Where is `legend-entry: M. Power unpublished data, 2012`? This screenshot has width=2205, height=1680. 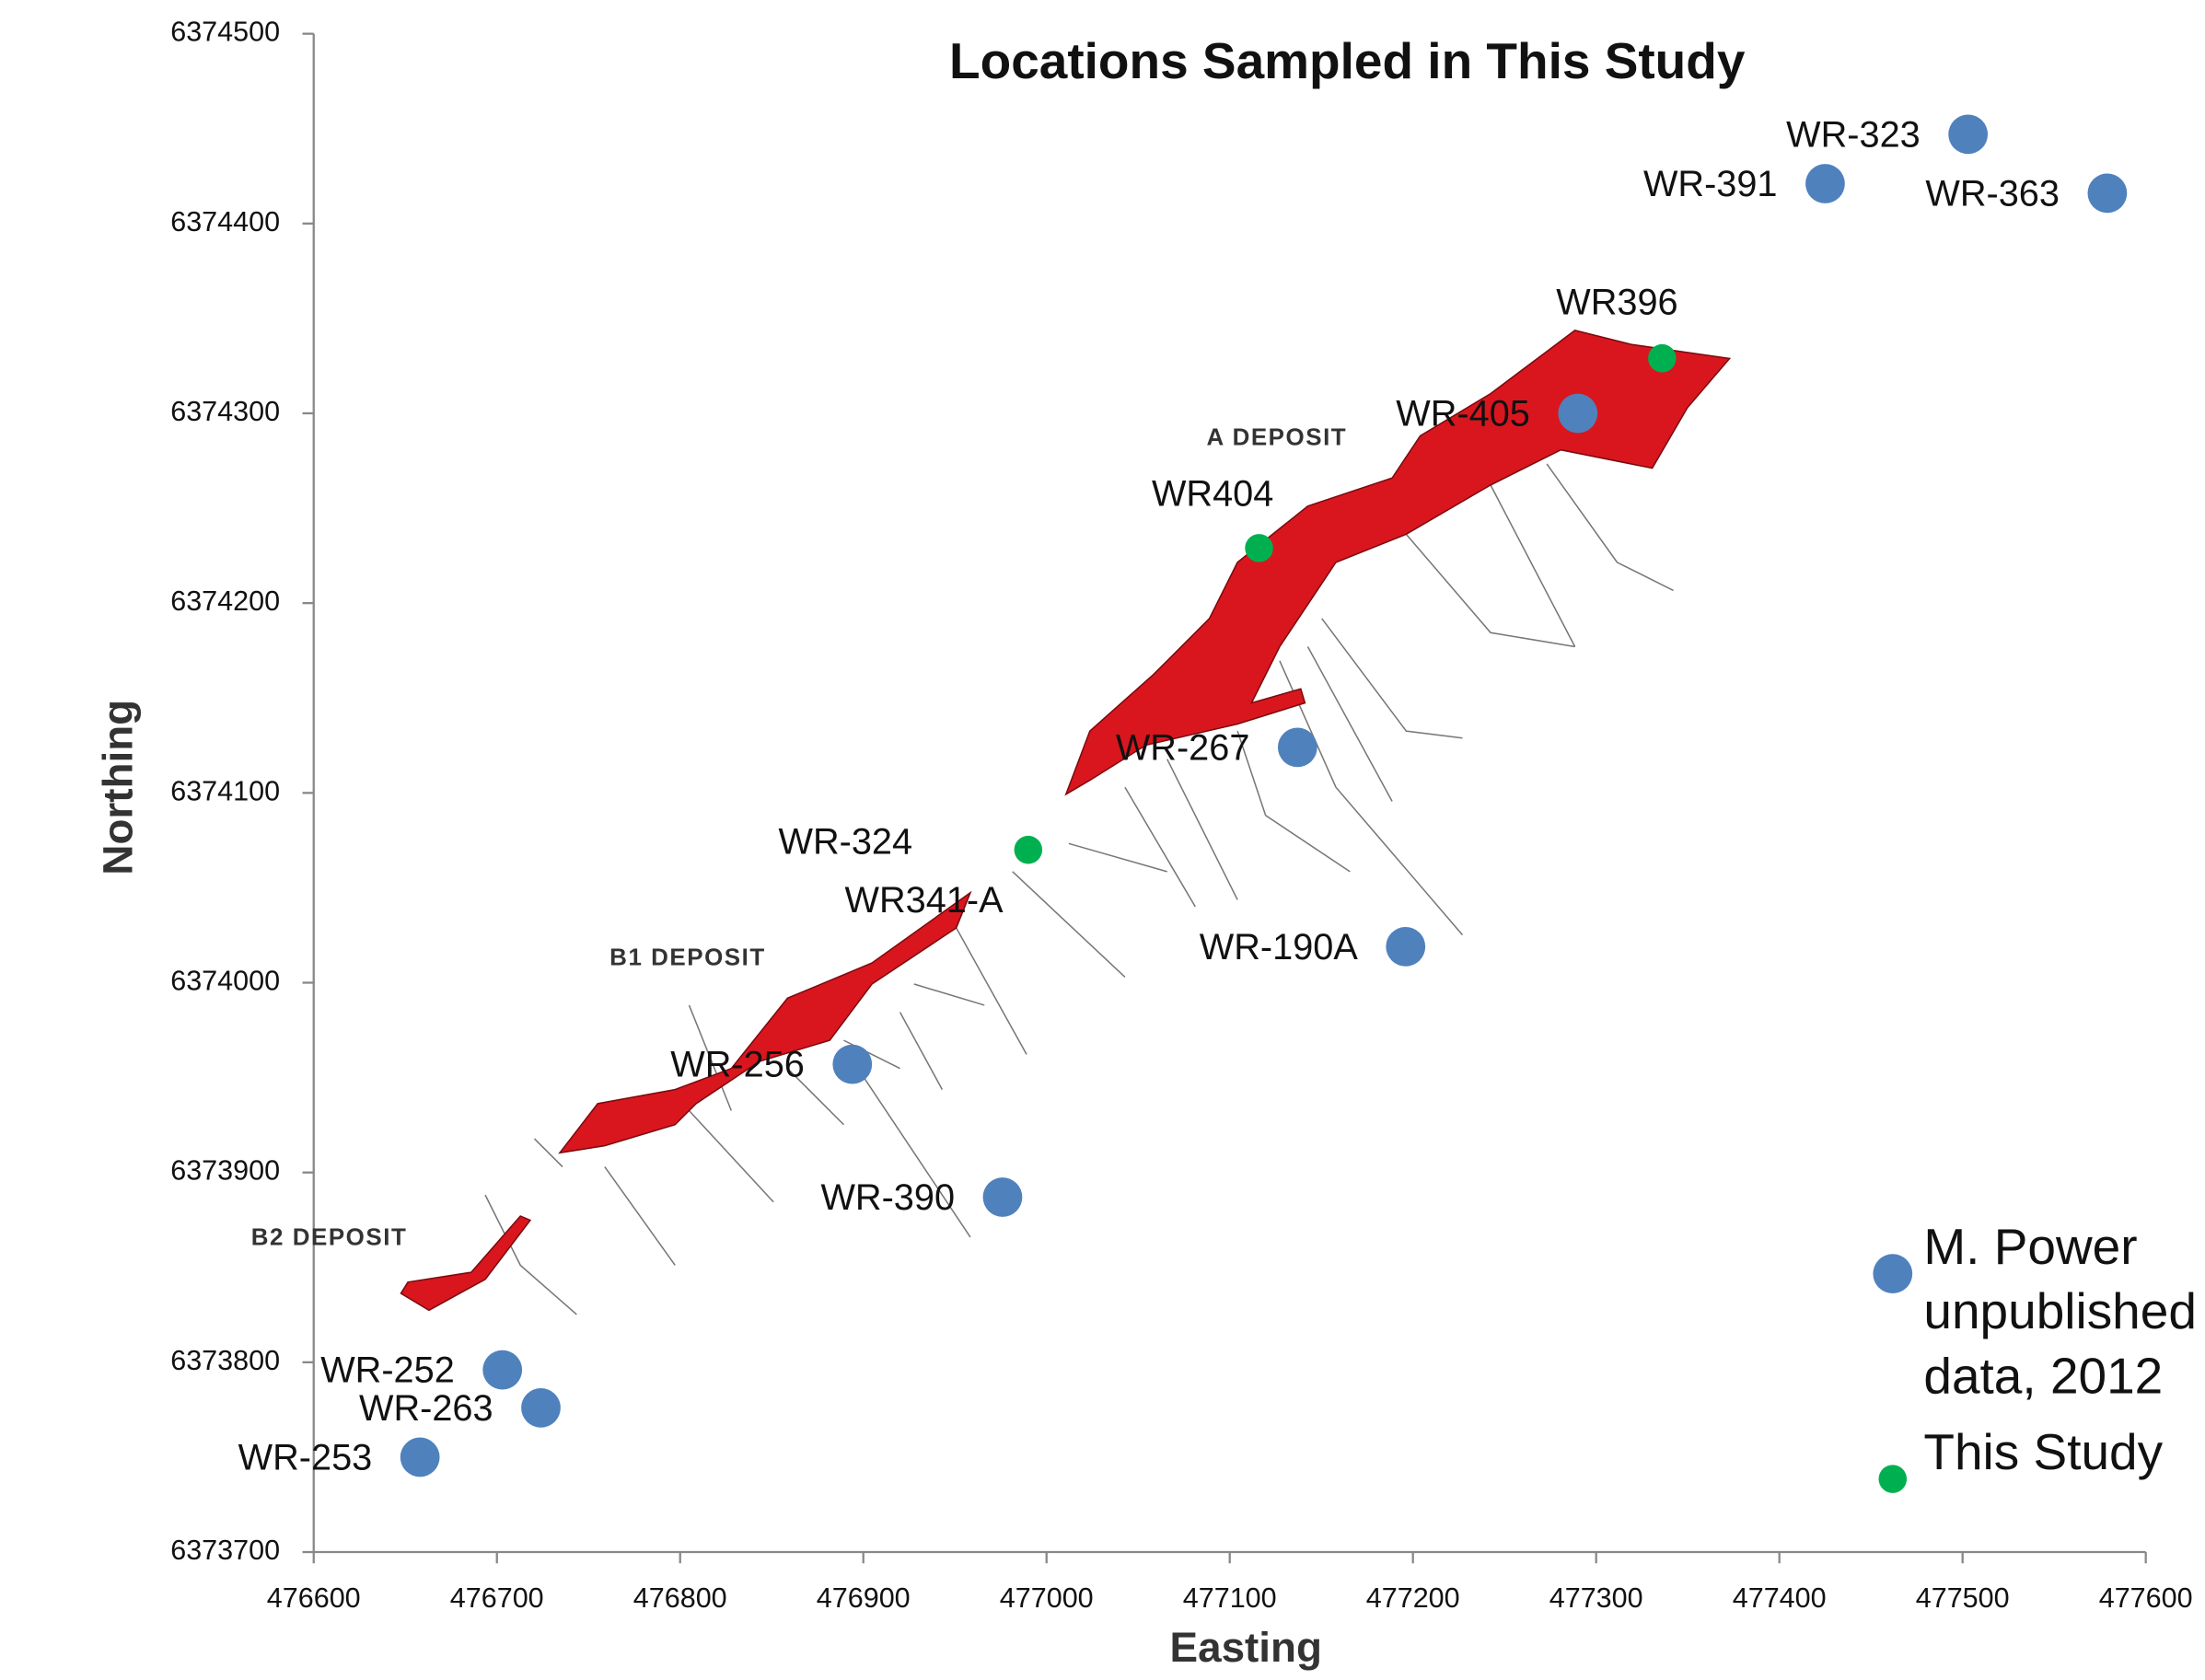
legend-entry: M. Power unpublished data, 2012 is located at coordinates (2060, 1311).